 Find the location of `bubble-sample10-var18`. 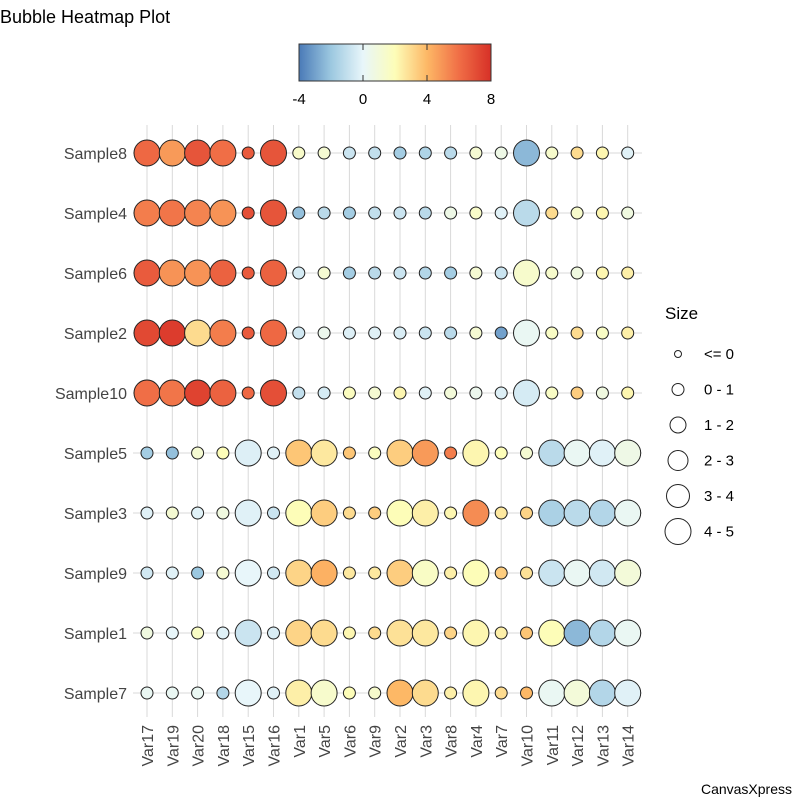

bubble-sample10-var18 is located at coordinates (223, 393).